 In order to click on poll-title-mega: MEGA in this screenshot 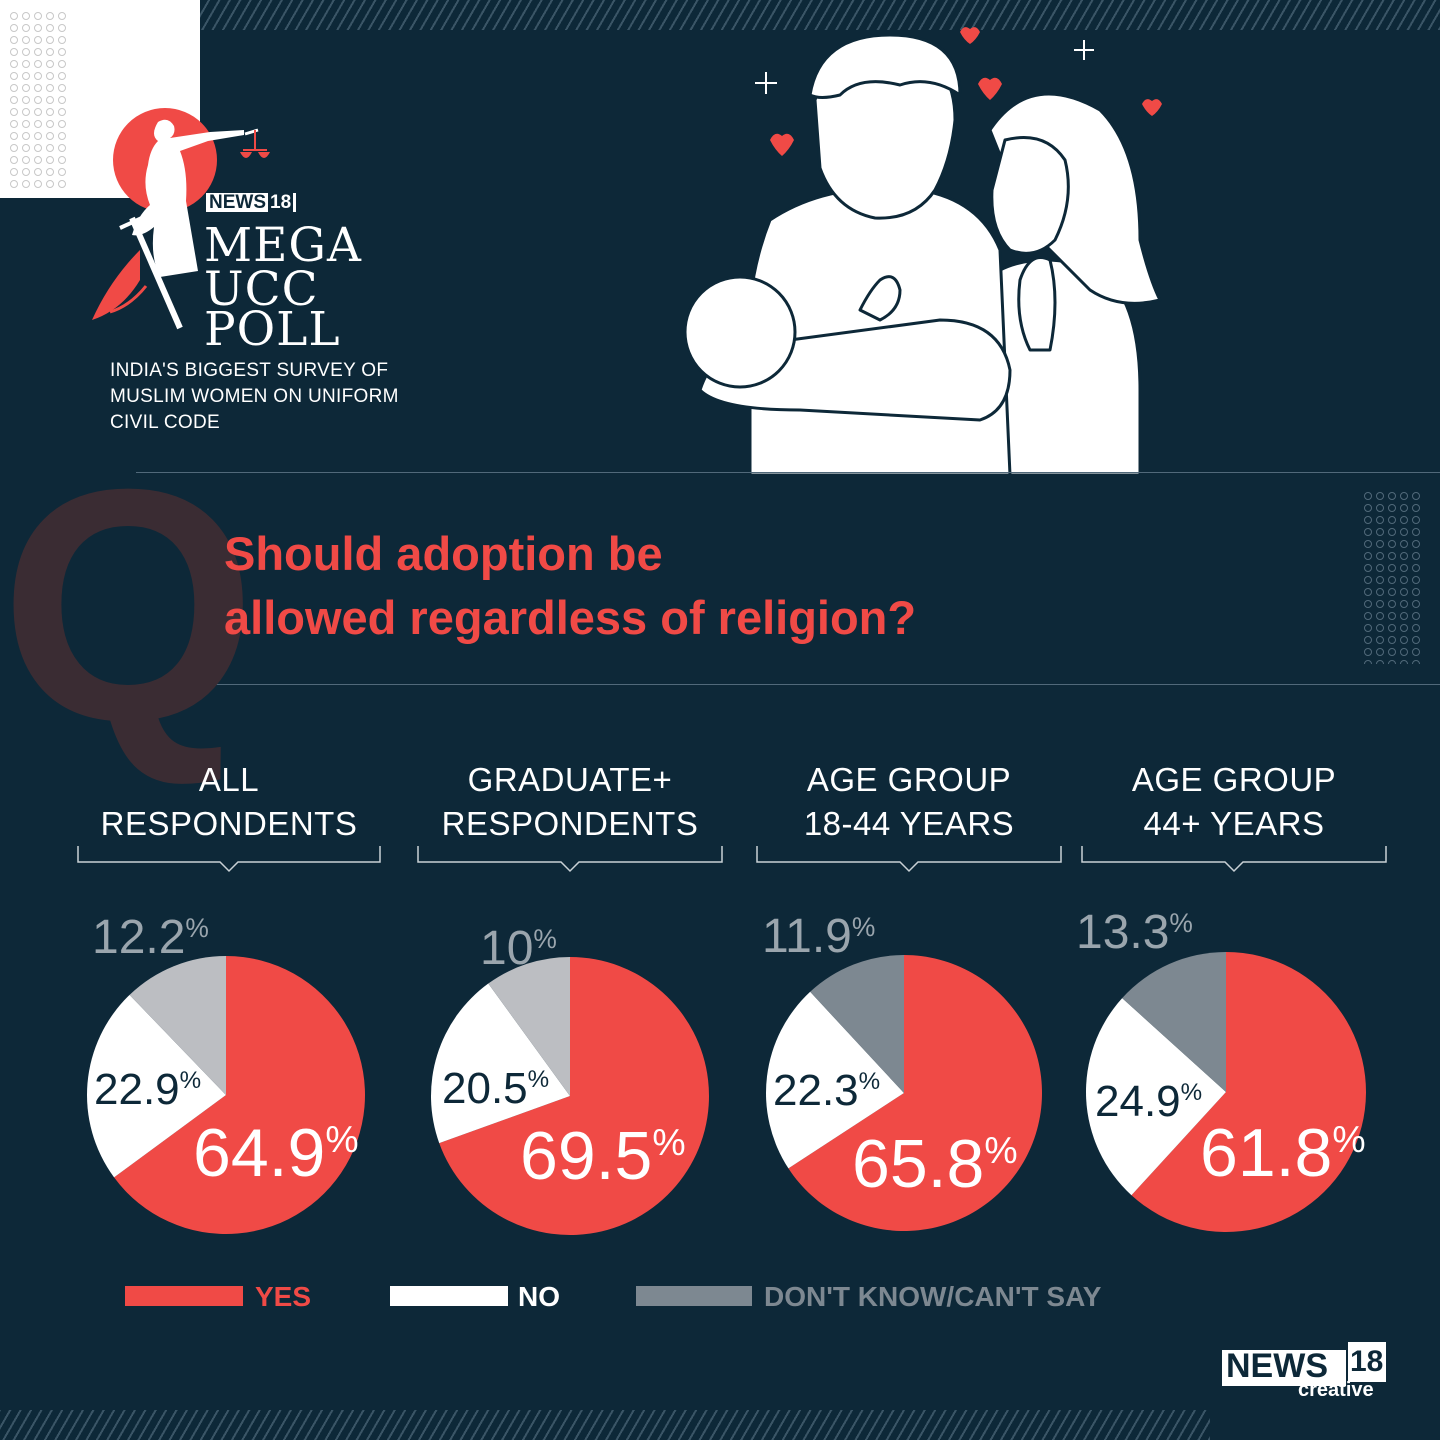, I will do `click(283, 245)`.